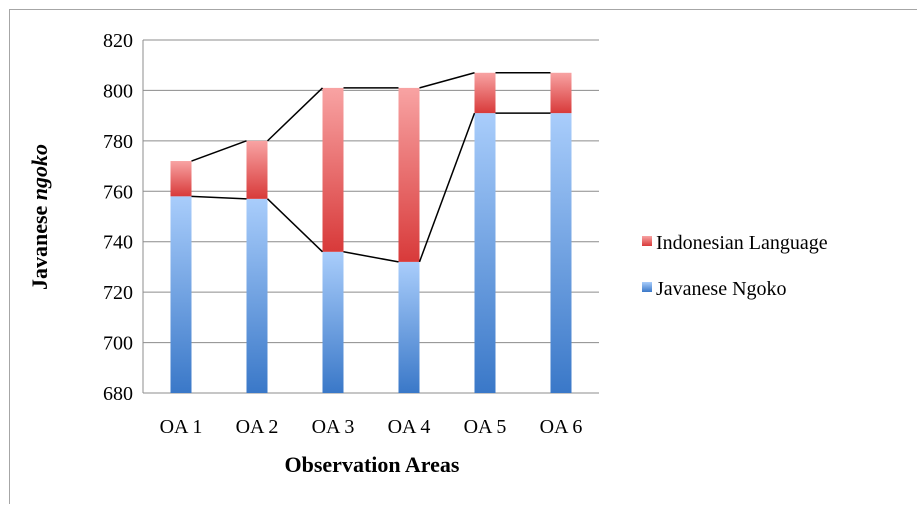 The height and width of the screenshot is (506, 919). Describe the element at coordinates (118, 91) in the screenshot. I see `y-tick-label: 800` at that location.